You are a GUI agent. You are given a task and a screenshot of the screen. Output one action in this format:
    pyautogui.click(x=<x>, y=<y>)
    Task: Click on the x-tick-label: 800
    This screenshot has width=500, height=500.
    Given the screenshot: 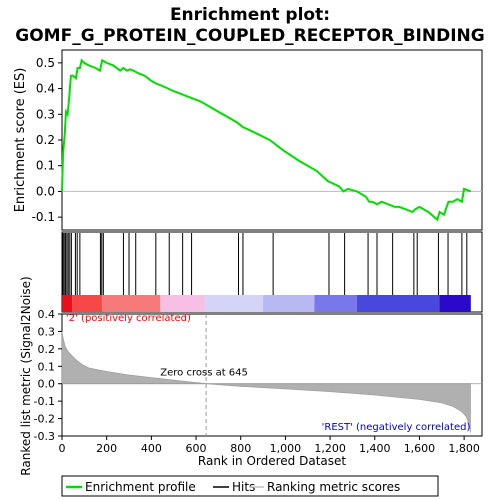 What is the action you would take?
    pyautogui.click(x=240, y=448)
    